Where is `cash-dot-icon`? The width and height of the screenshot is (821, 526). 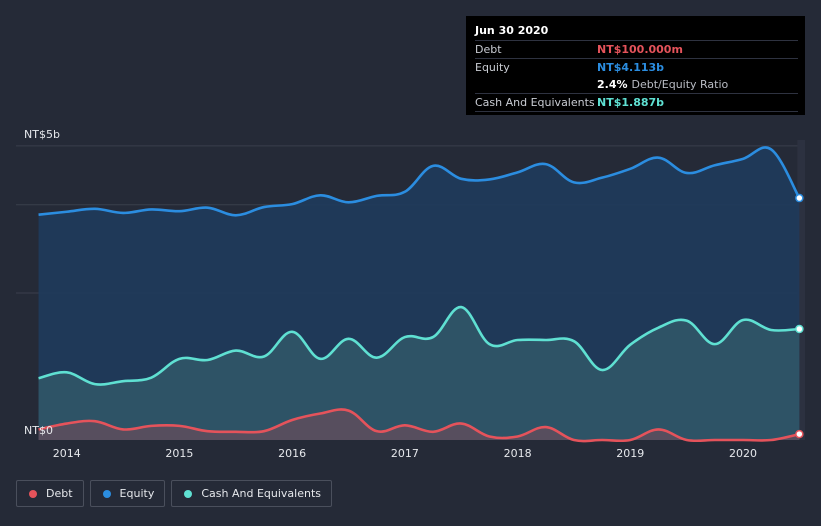 cash-dot-icon is located at coordinates (188, 493).